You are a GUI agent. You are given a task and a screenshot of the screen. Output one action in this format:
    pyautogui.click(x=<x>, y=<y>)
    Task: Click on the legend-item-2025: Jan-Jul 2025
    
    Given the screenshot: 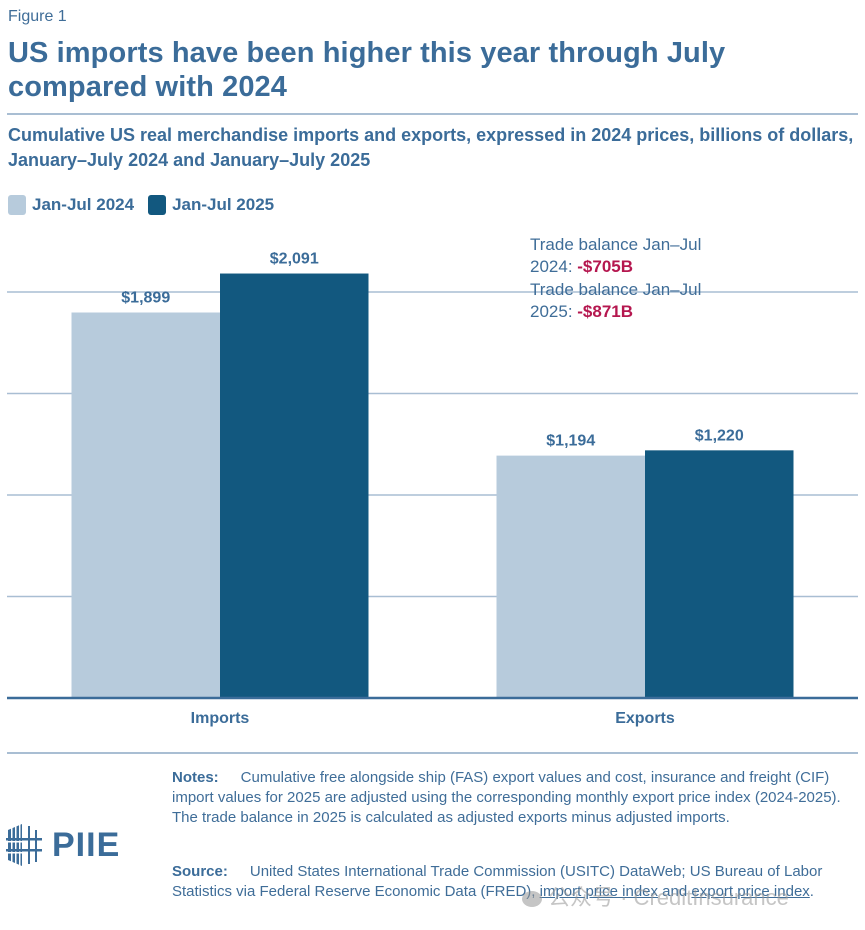 What is the action you would take?
    pyautogui.click(x=211, y=205)
    